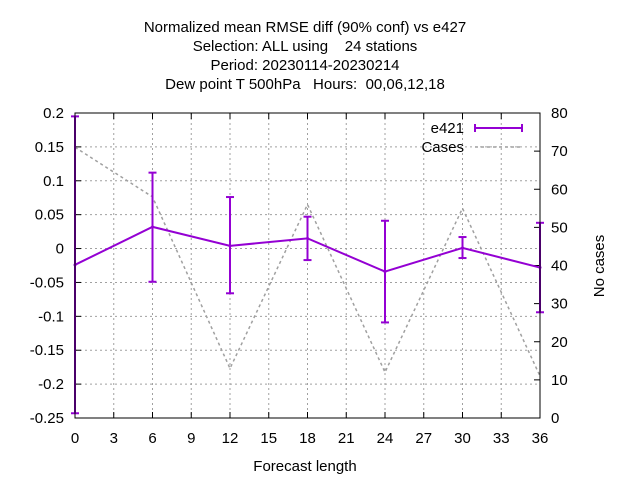 The width and height of the screenshot is (640, 480). What do you see at coordinates (47, 350) in the screenshot?
I see `y-tick-label-2: -0.15` at bounding box center [47, 350].